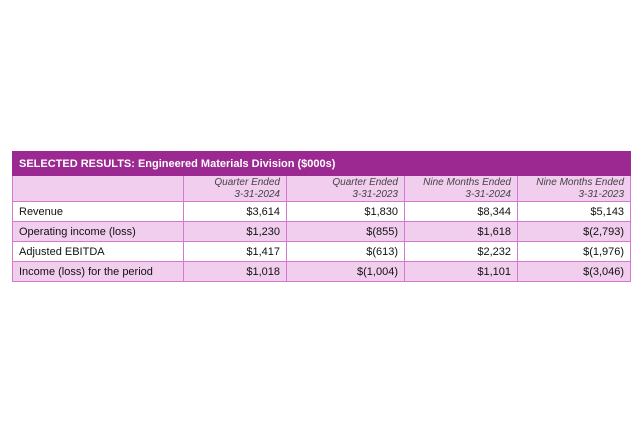 The width and height of the screenshot is (640, 440). Describe the element at coordinates (345, 271) in the screenshot. I see `cell-value: $(1,004)` at that location.